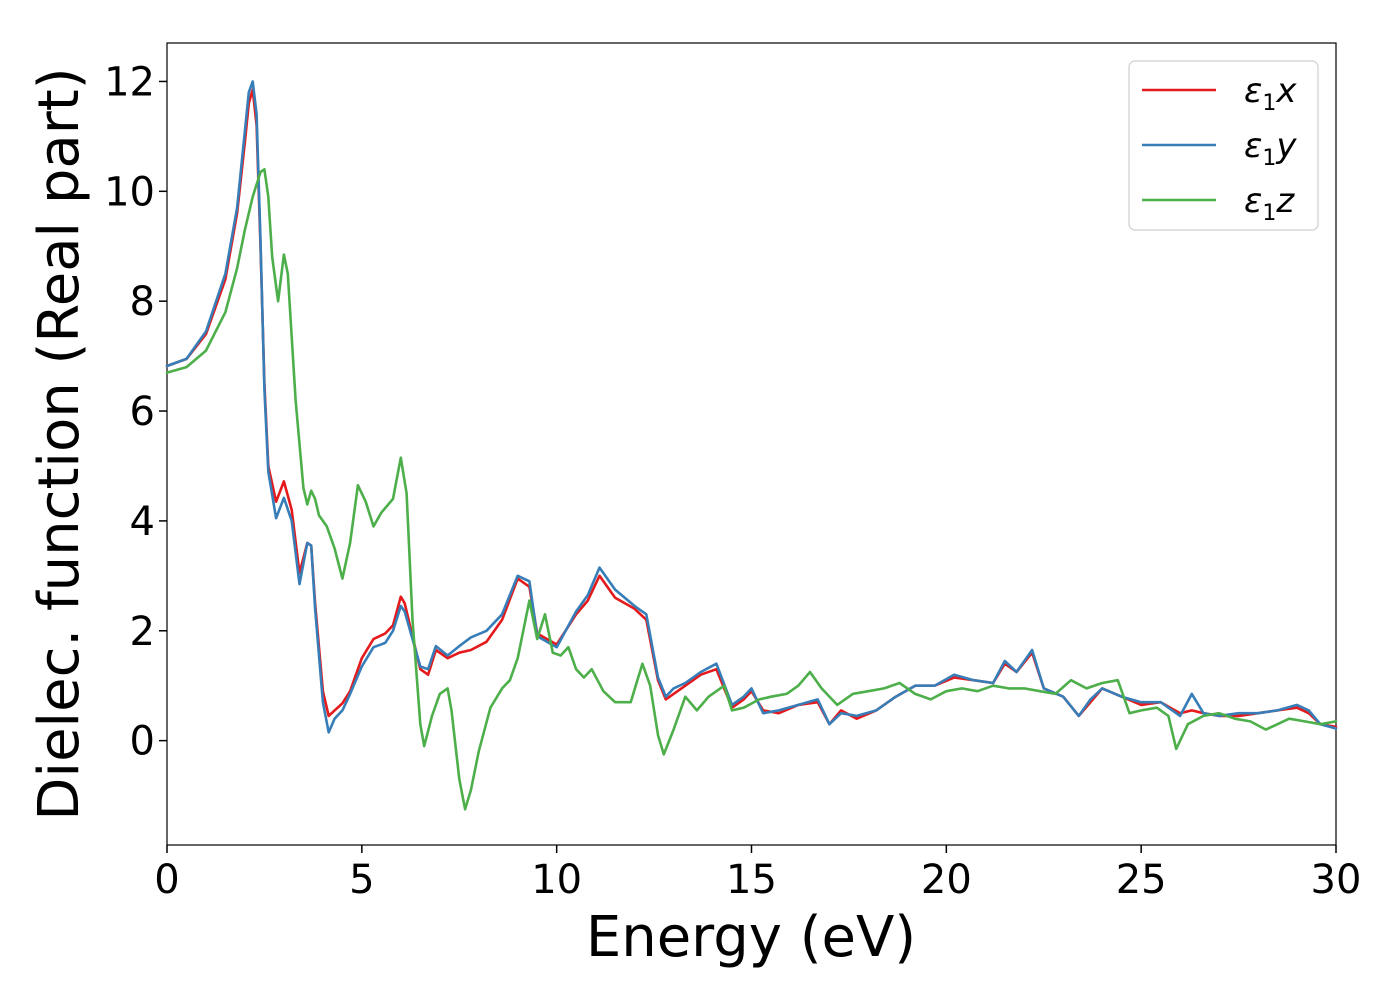 Image resolution: width=1400 pixels, height=1000 pixels. Describe the element at coordinates (946, 880) in the screenshot. I see `x-tick-label: 20` at that location.